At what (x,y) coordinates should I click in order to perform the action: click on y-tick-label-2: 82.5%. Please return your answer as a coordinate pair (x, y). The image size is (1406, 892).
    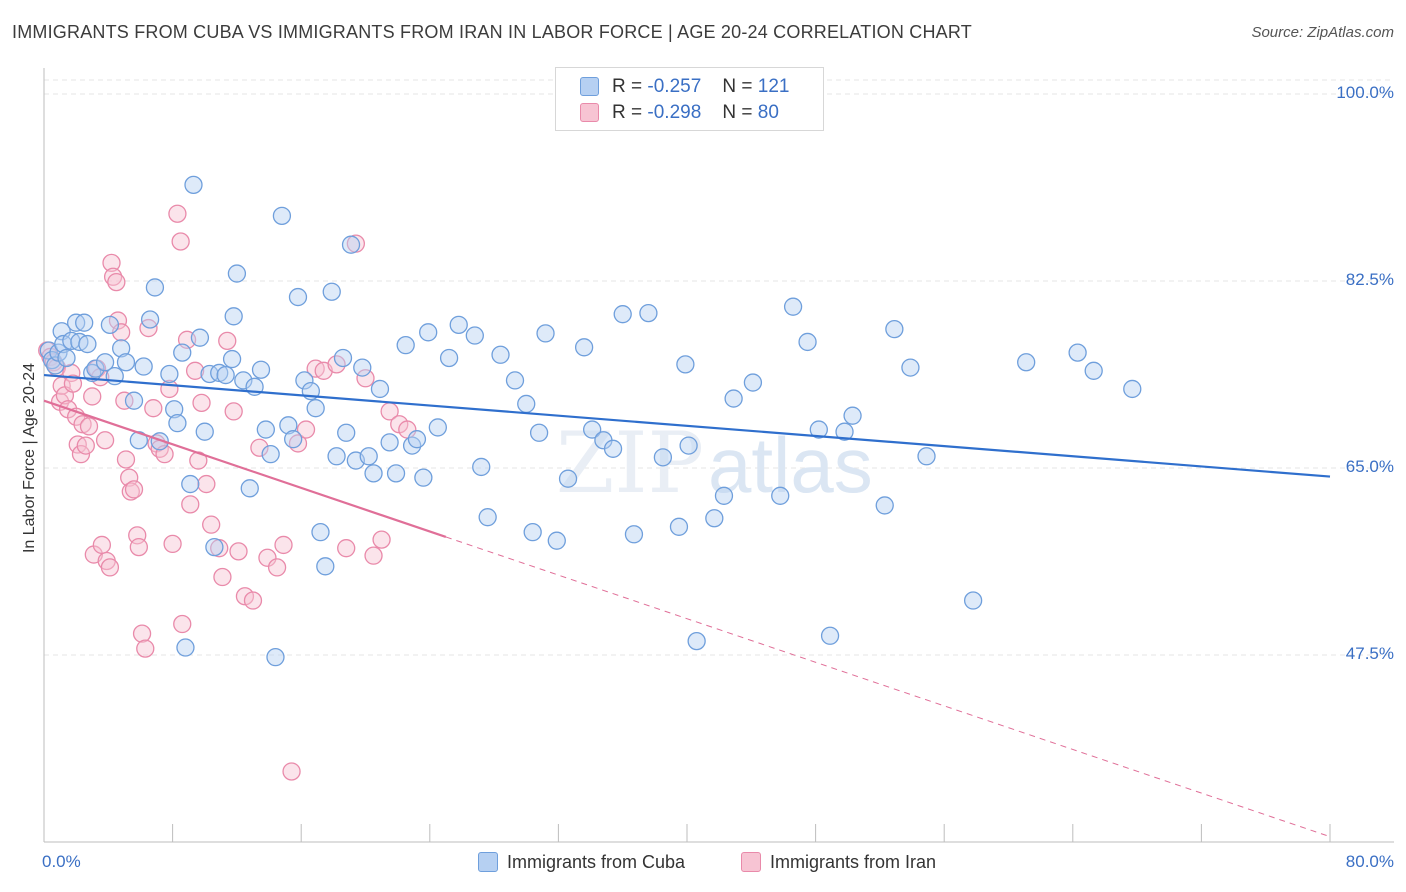
    Looking at the image, I should click on (1369, 280).